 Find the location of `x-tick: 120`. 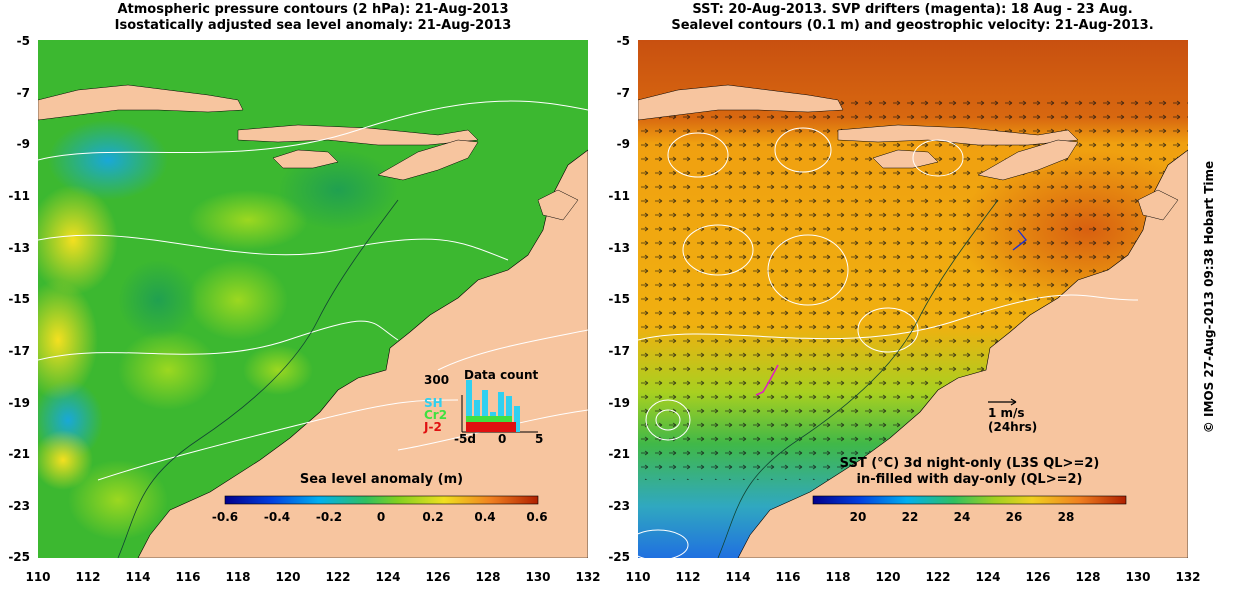

x-tick: 120 is located at coordinates (288, 577).